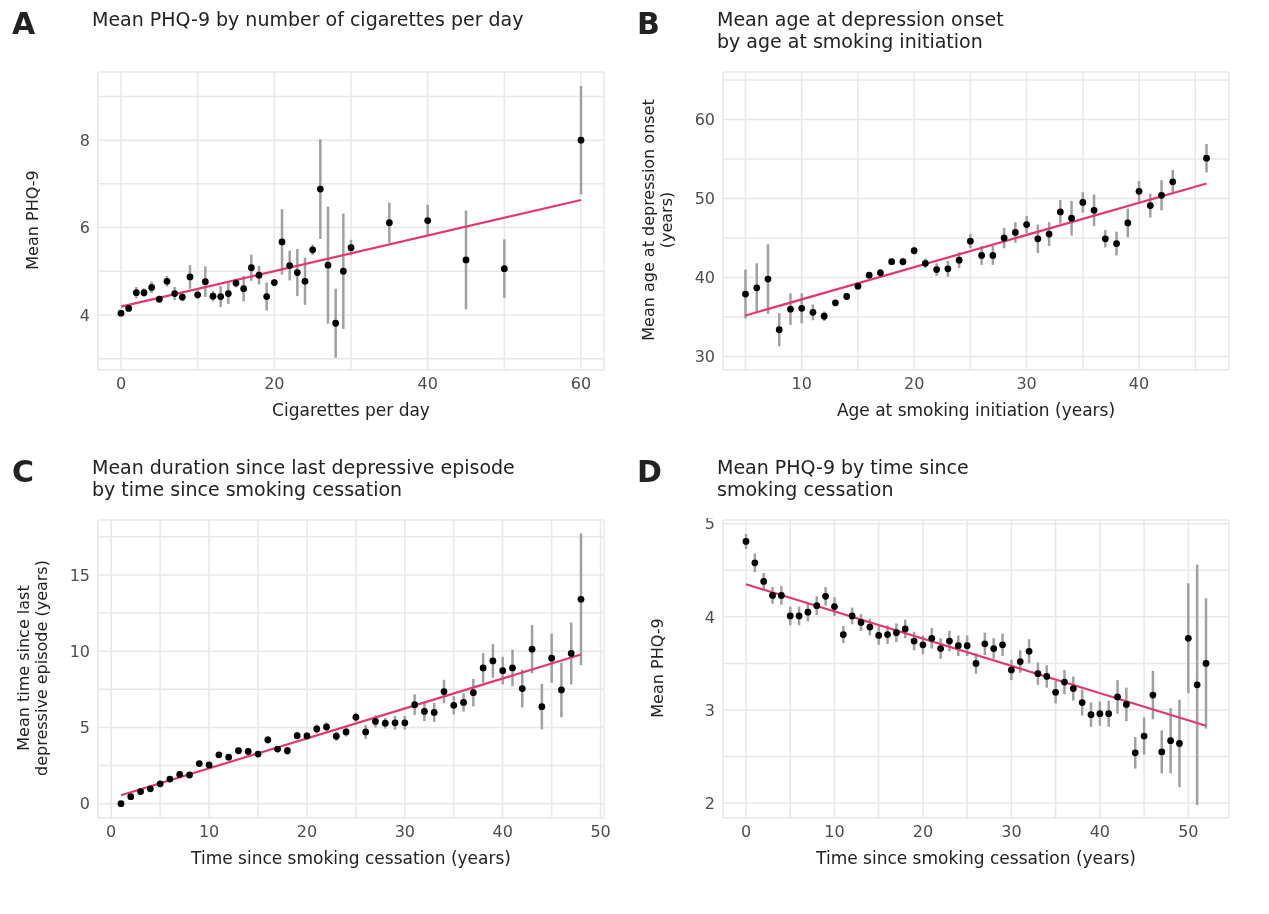 The image size is (1269, 914). What do you see at coordinates (303, 478) in the screenshot?
I see `chart-title: Mean duration since last depressive episode by time since smoking cessation` at bounding box center [303, 478].